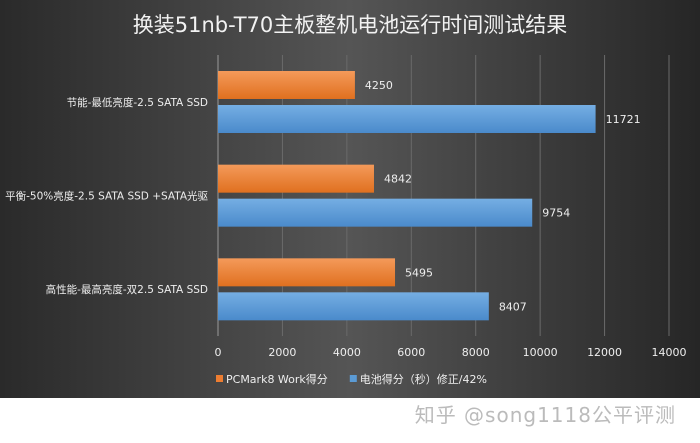  Describe the element at coordinates (476, 352) in the screenshot. I see `x-tick-label: 8000` at that location.